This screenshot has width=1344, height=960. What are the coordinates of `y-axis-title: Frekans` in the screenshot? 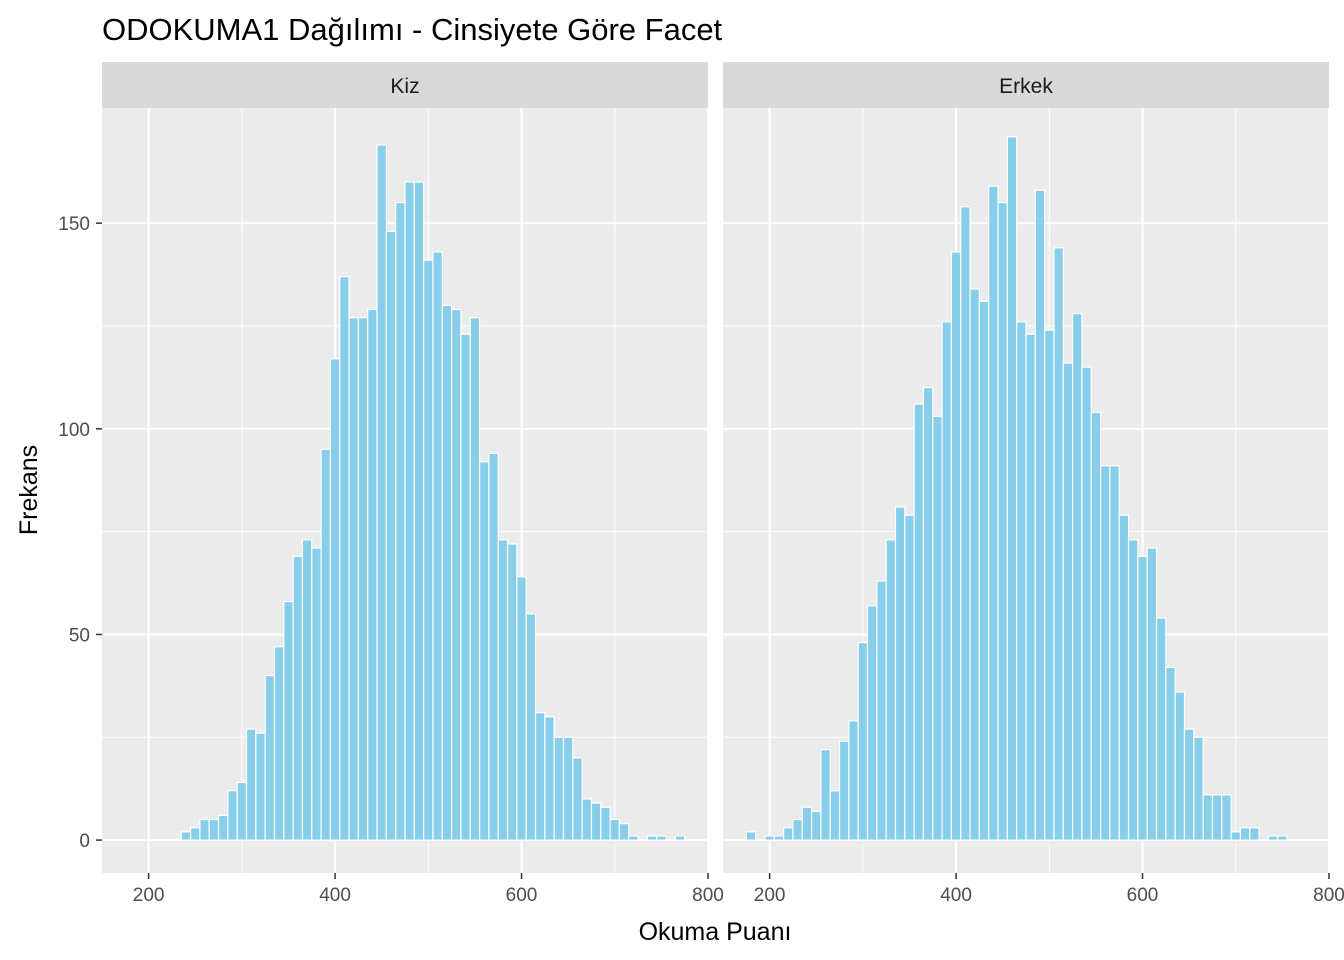 It's located at (29, 490).